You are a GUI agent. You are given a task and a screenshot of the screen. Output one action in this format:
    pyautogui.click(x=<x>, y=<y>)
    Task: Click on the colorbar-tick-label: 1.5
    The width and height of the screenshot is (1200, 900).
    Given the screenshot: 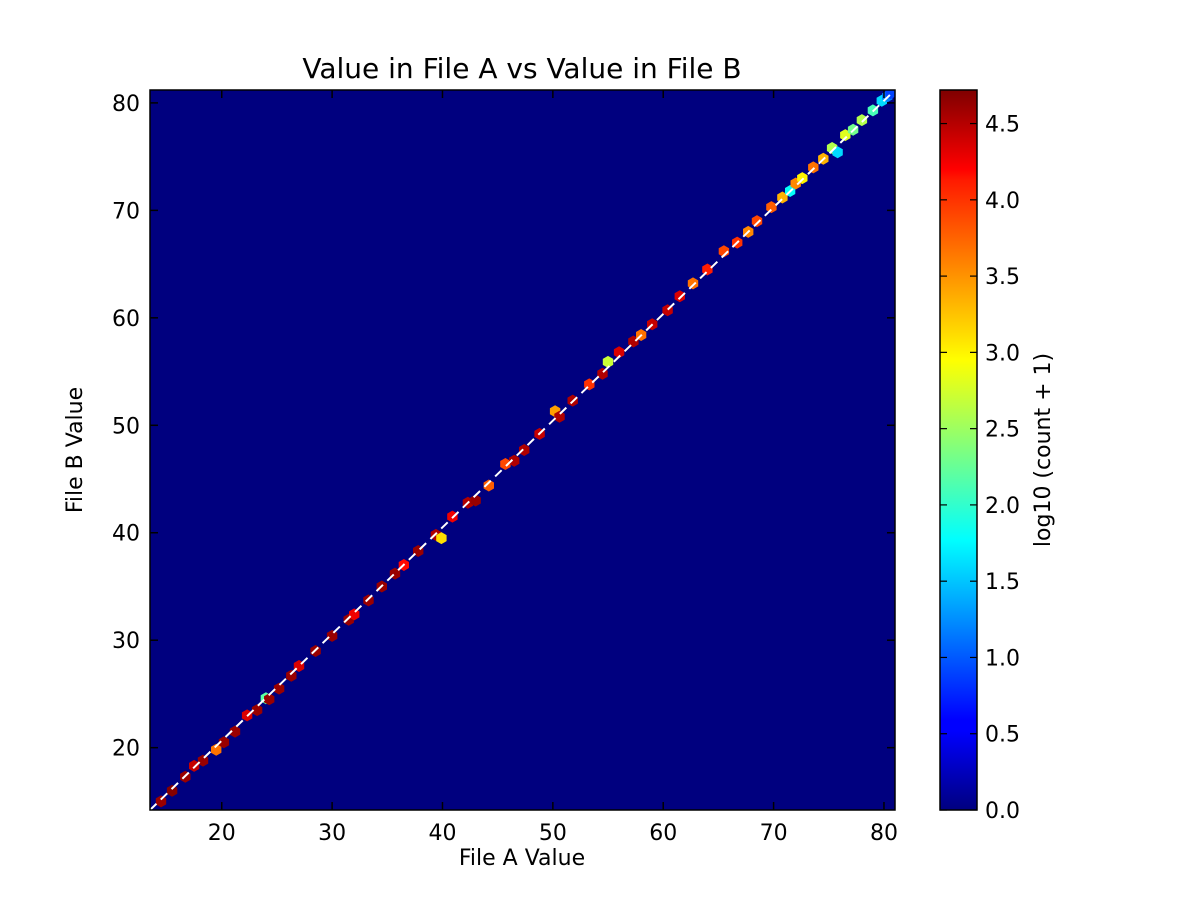 What is the action you would take?
    pyautogui.click(x=1002, y=582)
    